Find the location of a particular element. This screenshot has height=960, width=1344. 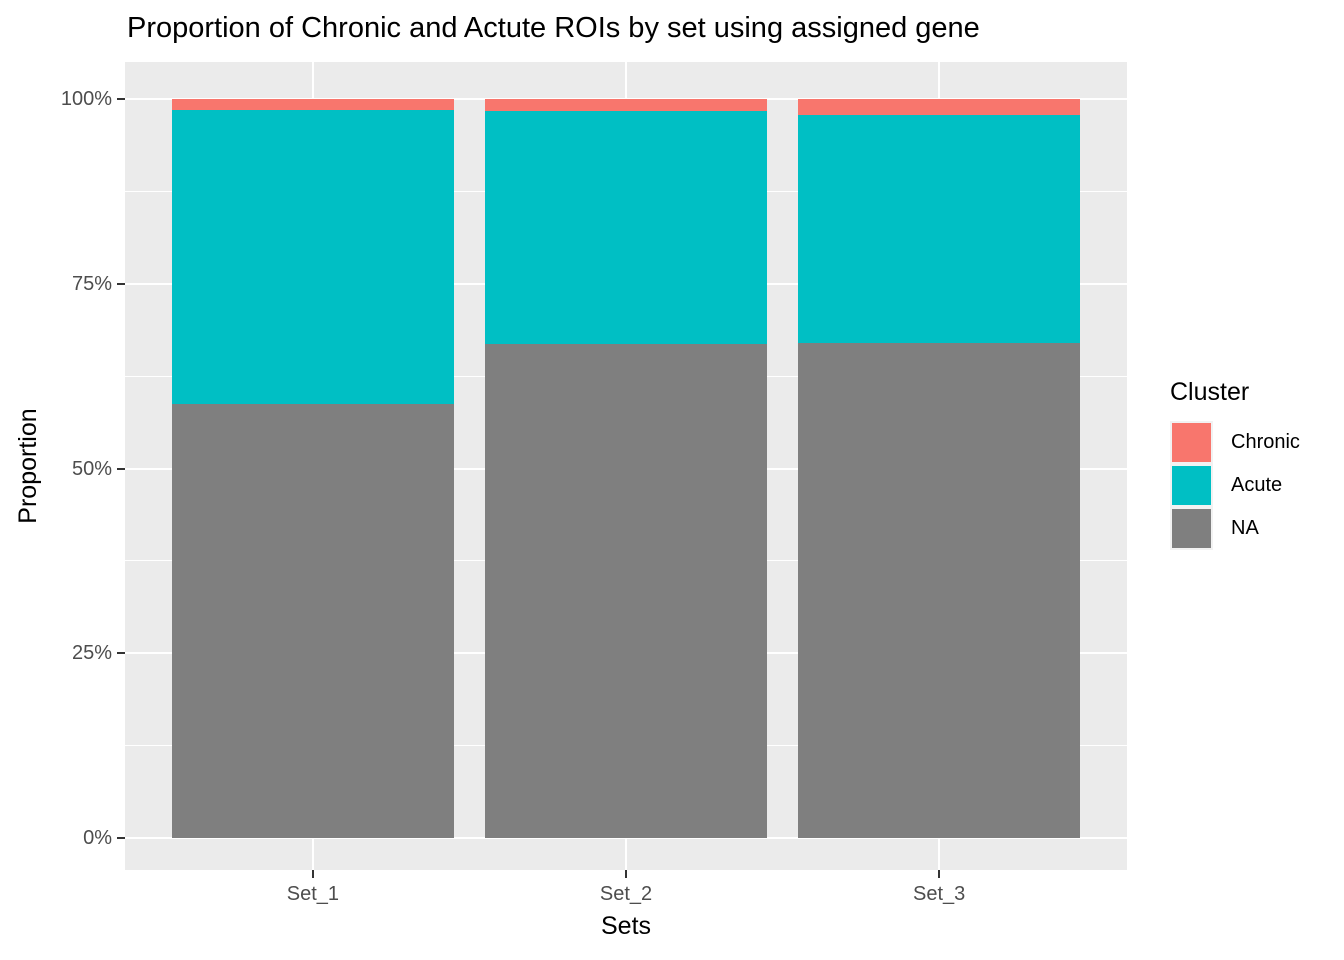

legend-item-label: Chronic is located at coordinates (1265, 442).